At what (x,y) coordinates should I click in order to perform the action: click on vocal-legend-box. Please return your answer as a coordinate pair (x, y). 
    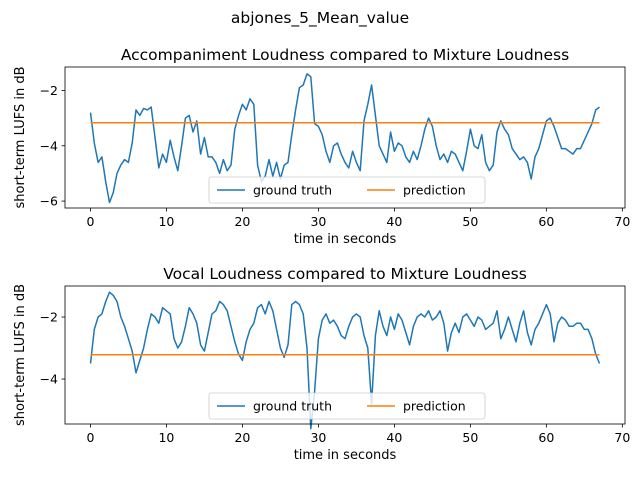
    Looking at the image, I should click on (347, 406).